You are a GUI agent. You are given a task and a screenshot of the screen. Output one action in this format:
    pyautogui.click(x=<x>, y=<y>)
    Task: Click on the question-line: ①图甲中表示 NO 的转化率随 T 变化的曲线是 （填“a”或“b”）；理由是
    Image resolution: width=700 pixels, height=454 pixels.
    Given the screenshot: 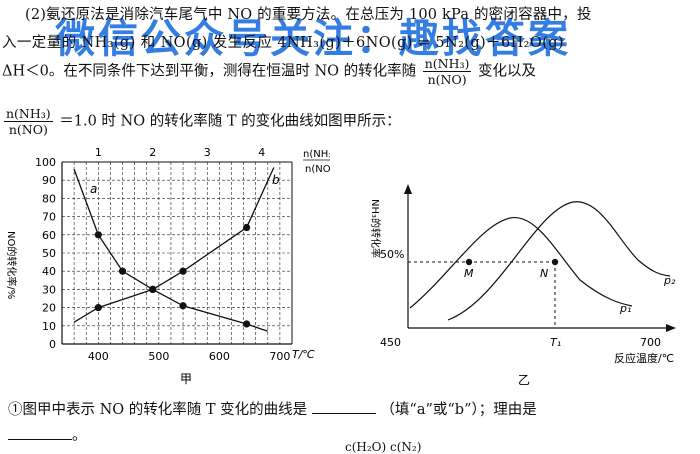 What is the action you would take?
    pyautogui.click(x=272, y=408)
    